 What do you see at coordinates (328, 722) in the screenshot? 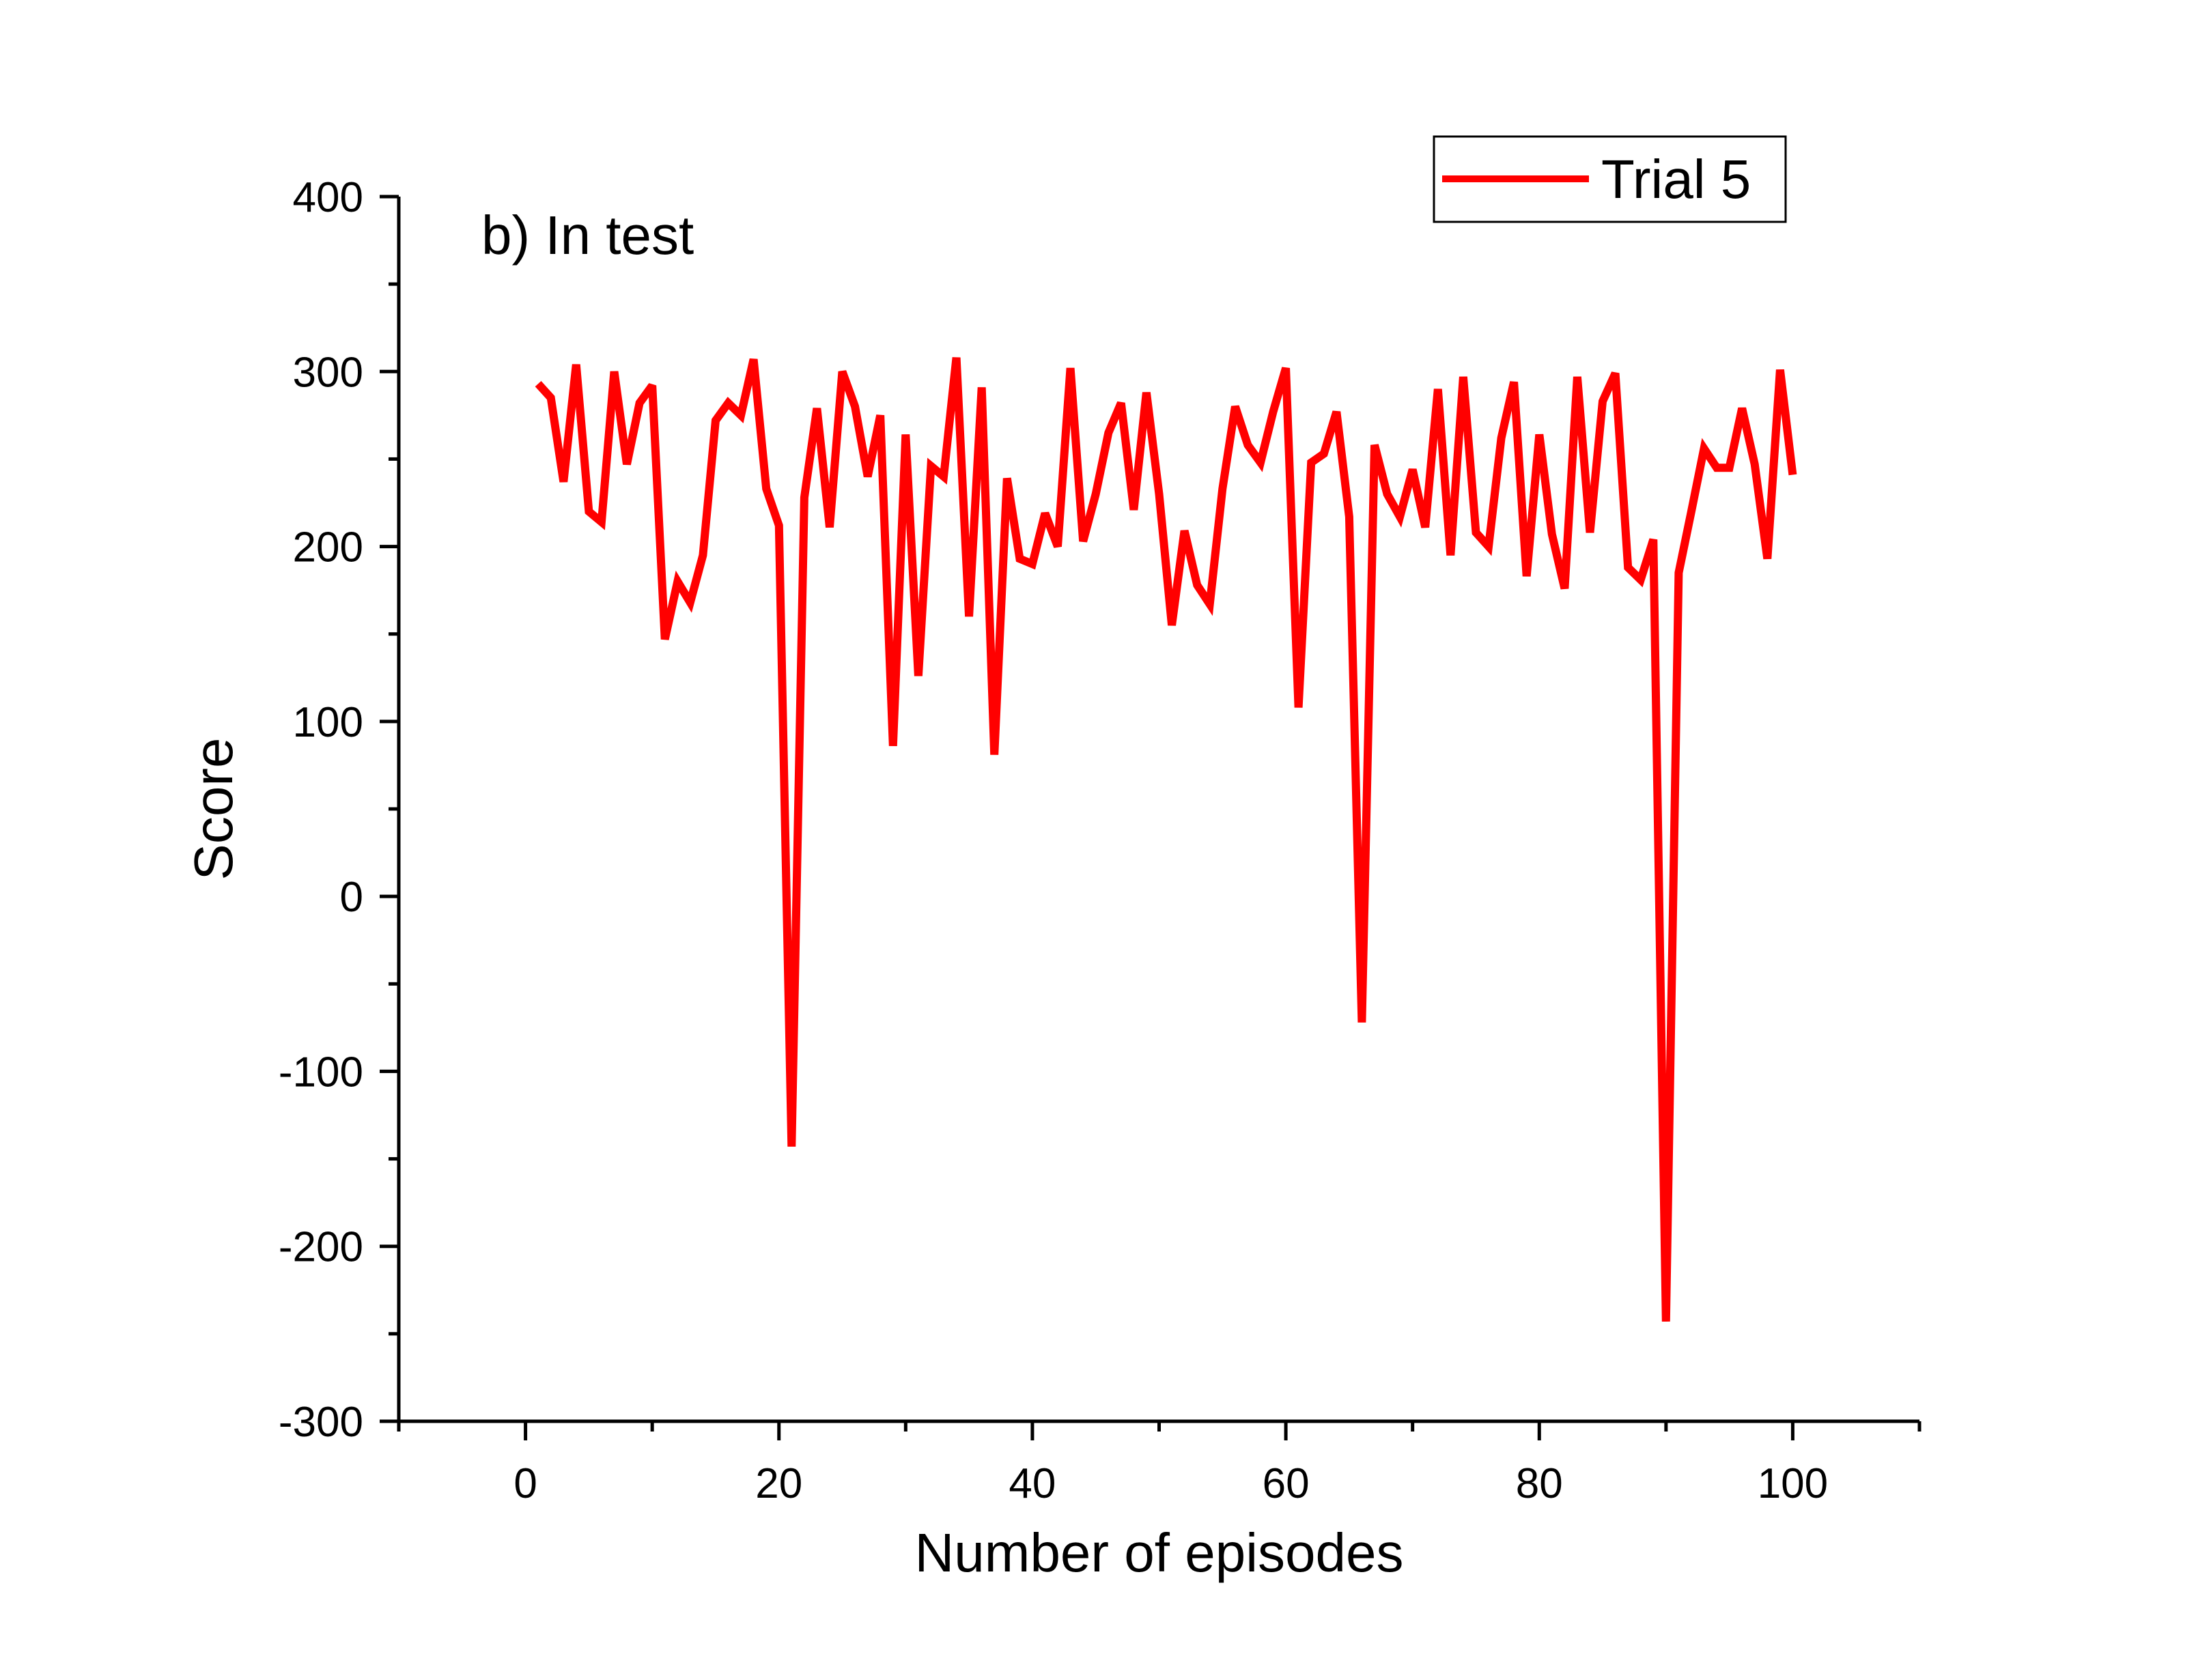
I see `y-tick-label: 100` at bounding box center [328, 722].